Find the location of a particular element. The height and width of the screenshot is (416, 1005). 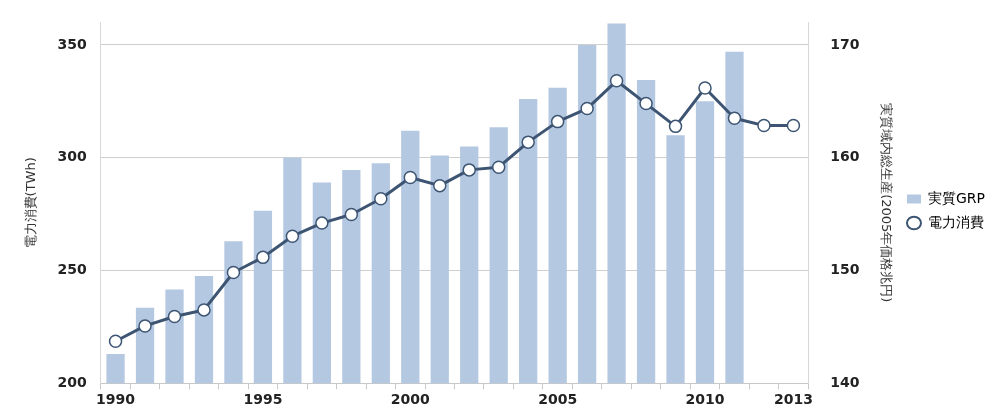

y-tick-label: 250 is located at coordinates (72, 269).